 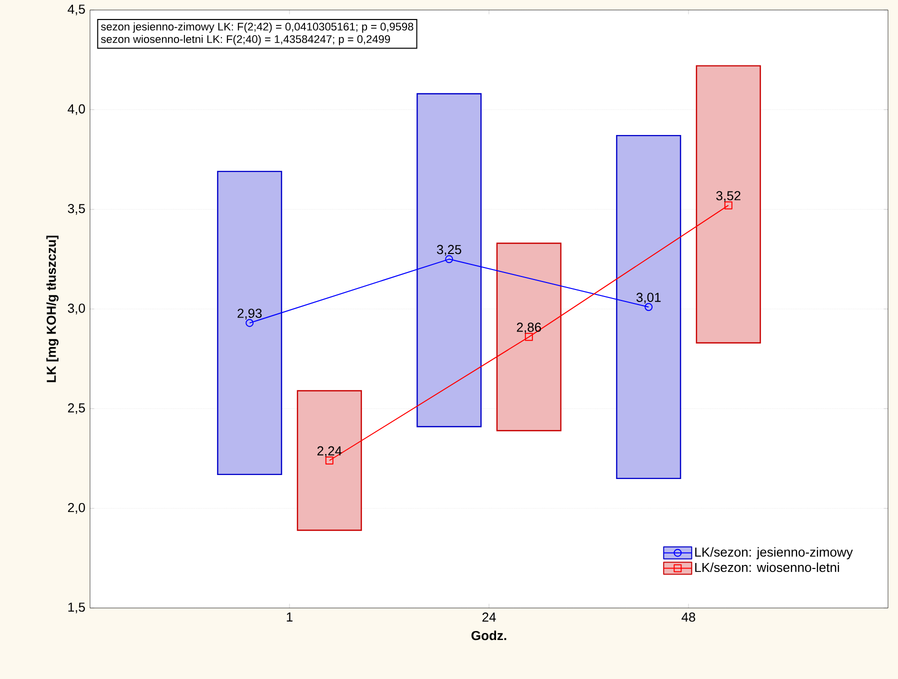 I want to click on data-label: 2,93, so click(x=250, y=314).